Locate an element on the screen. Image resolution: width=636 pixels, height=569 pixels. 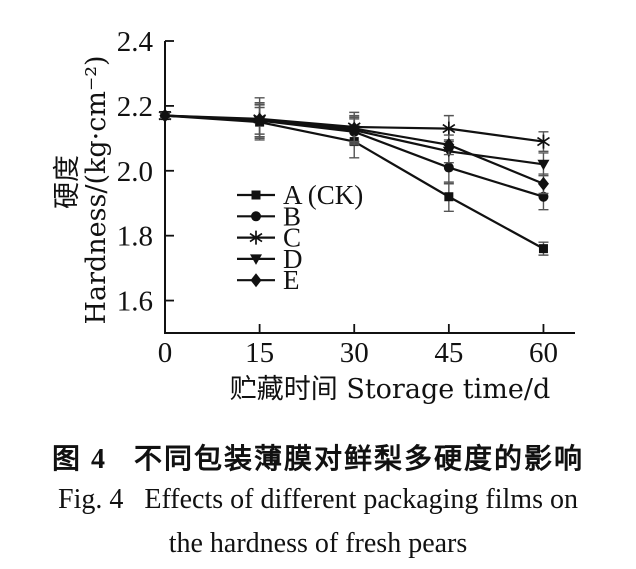
x-tick-label: 60 is located at coordinates (543, 353).